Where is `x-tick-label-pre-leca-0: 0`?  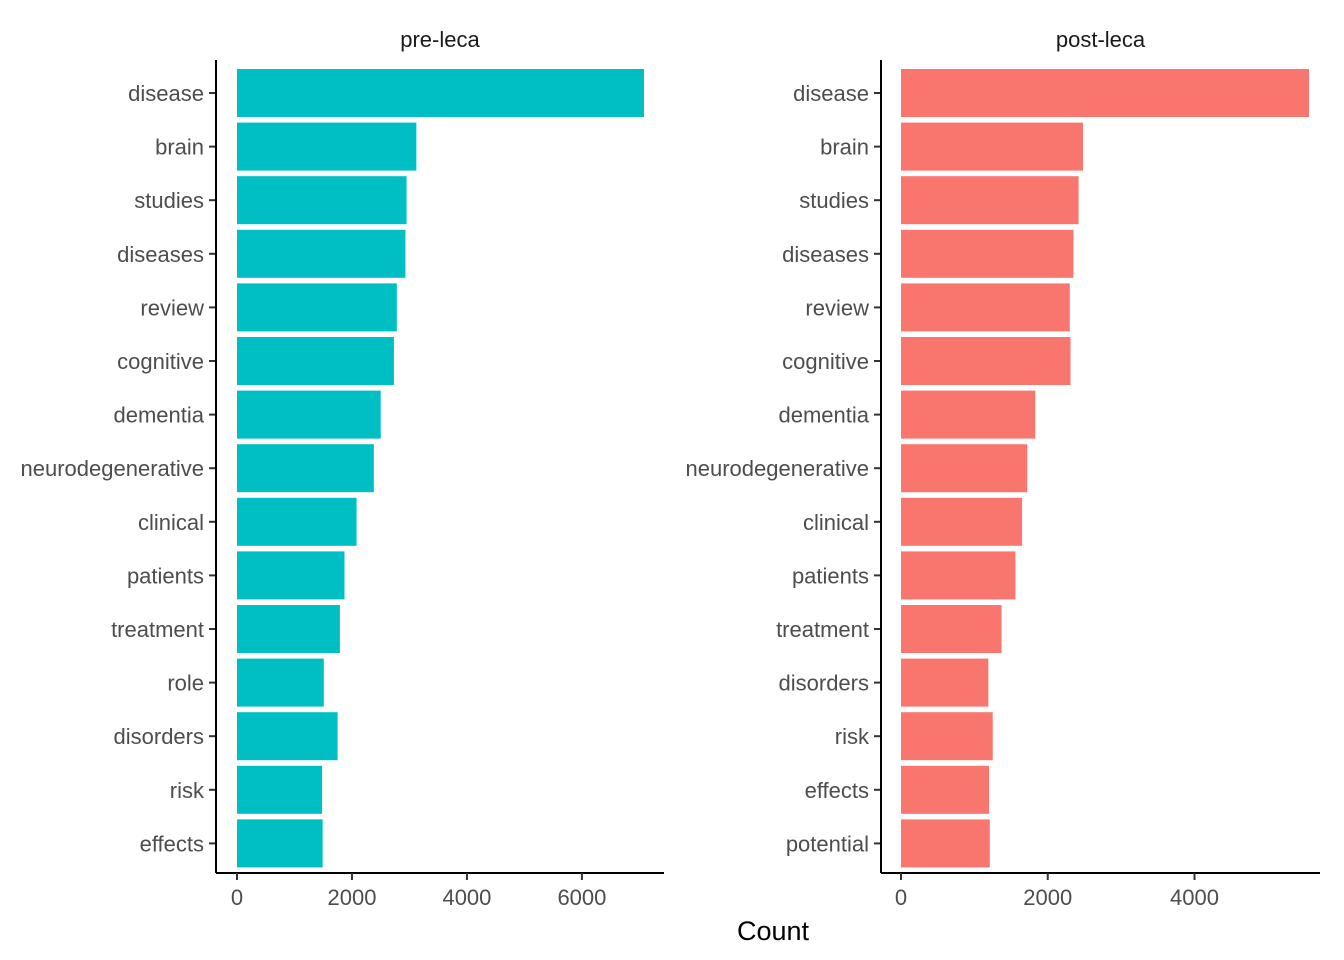 x-tick-label-pre-leca-0: 0 is located at coordinates (237, 897).